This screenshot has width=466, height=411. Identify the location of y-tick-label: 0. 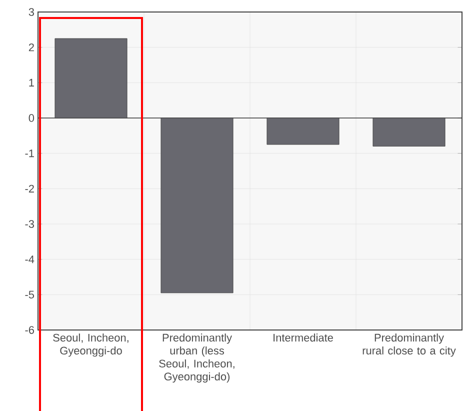
(31, 118).